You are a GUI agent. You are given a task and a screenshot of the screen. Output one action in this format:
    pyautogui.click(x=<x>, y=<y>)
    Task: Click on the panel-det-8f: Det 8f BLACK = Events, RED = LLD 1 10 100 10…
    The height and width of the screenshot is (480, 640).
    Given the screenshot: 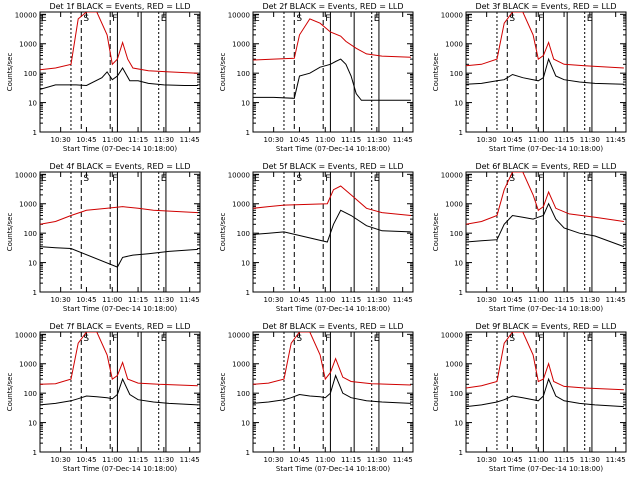 What is the action you would take?
    pyautogui.click(x=316, y=397)
    